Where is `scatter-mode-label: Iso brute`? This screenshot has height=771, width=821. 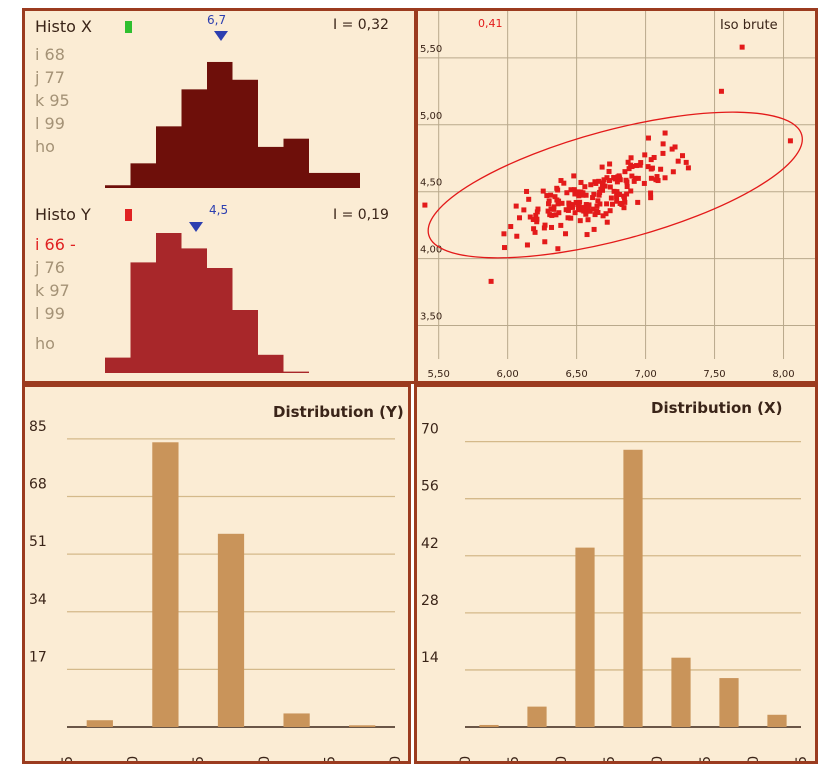
scatter-mode-label: Iso brute is located at coordinates (749, 25).